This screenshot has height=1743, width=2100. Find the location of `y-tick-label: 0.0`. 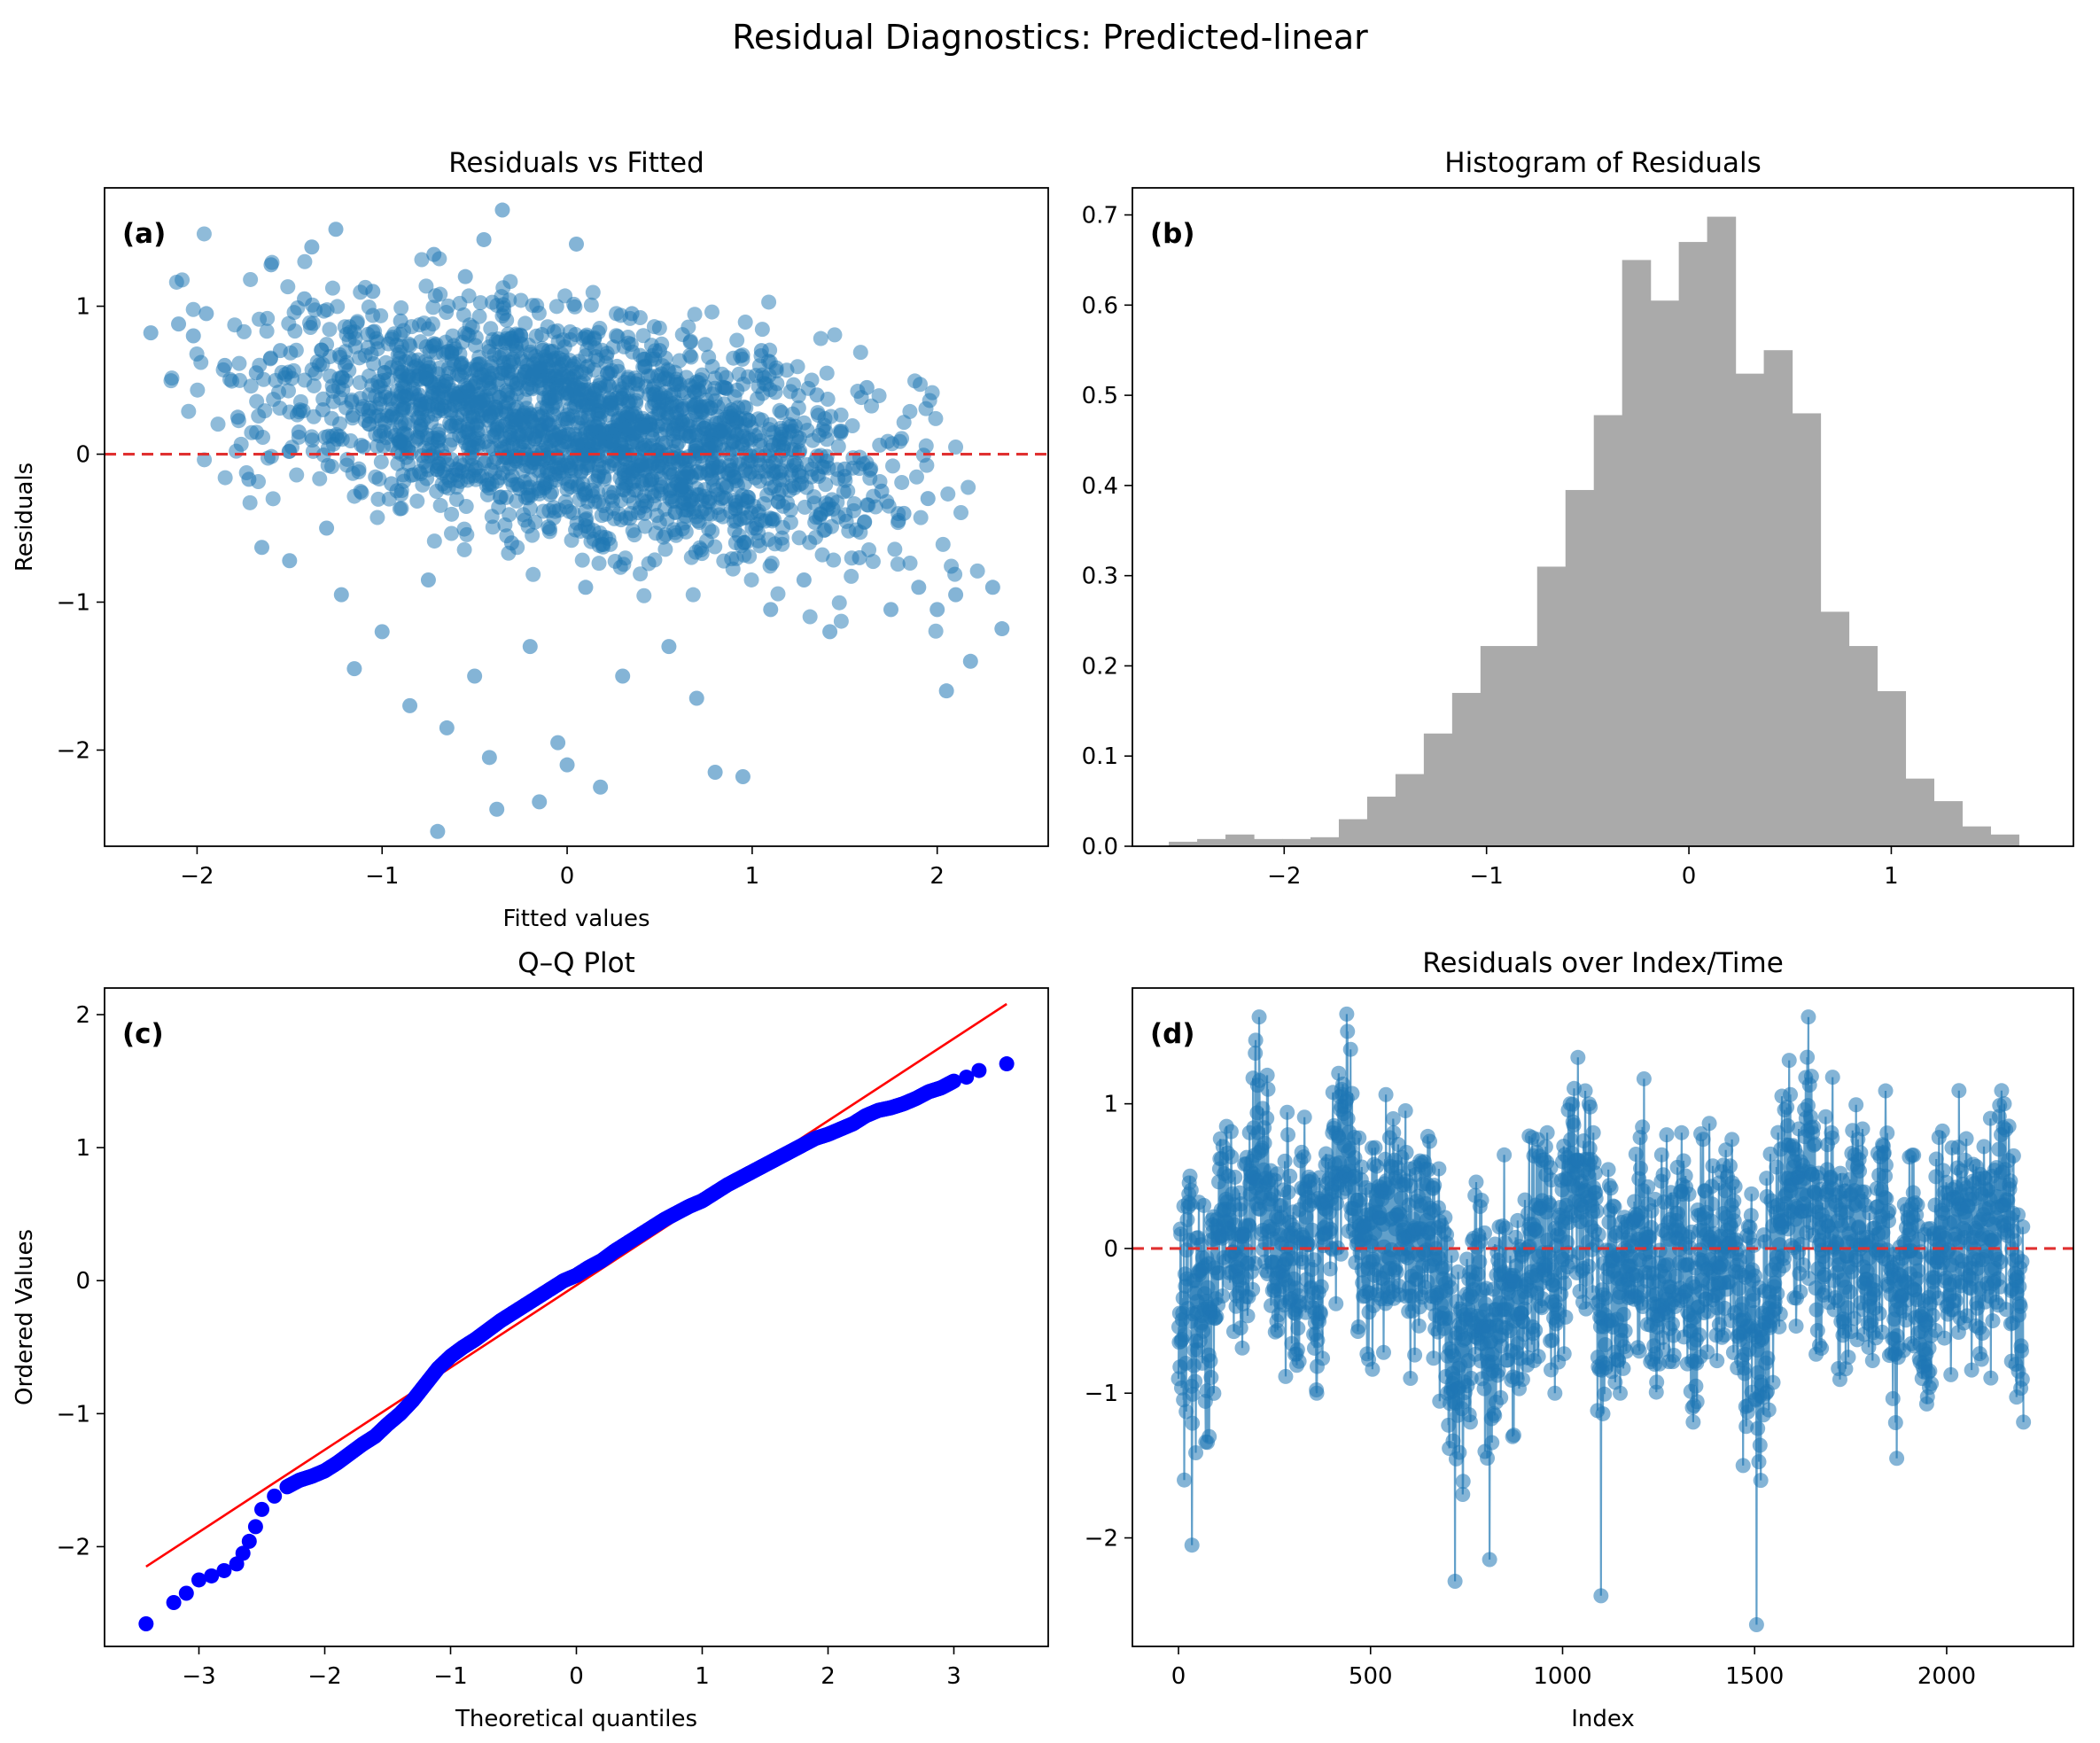

y-tick-label: 0.0 is located at coordinates (1100, 847).